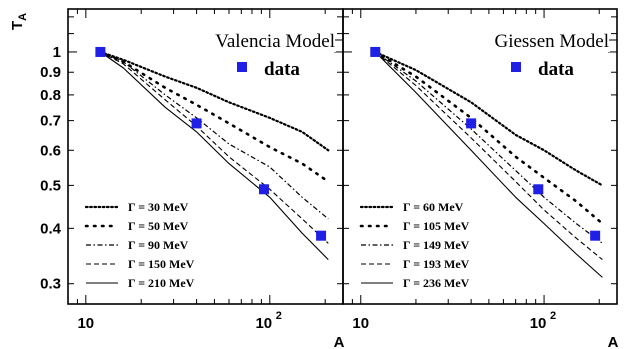  I want to click on y-tick-label: 0.5, so click(50, 185).